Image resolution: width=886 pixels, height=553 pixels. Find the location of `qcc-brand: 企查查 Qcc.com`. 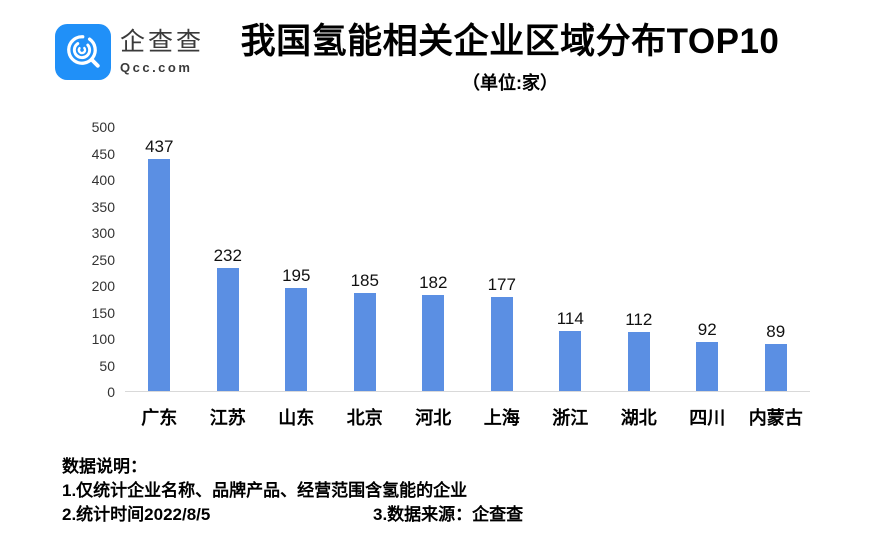

qcc-brand: 企查查 Qcc.com is located at coordinates (129, 52).